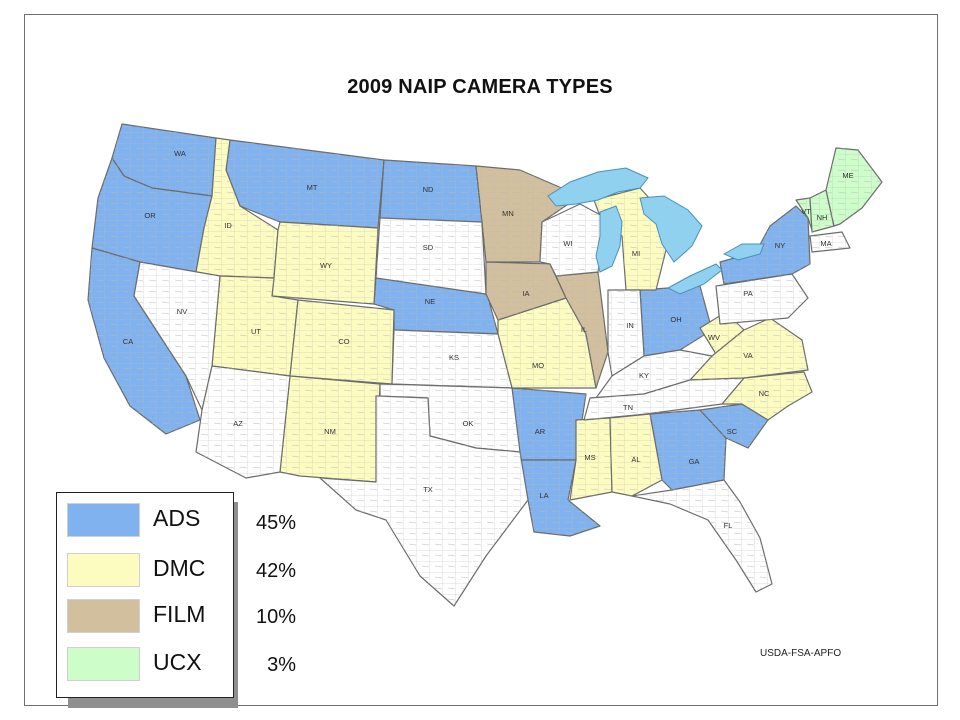 This screenshot has width=960, height=720. Describe the element at coordinates (454, 357) in the screenshot. I see `state-label-ks: KS` at that location.